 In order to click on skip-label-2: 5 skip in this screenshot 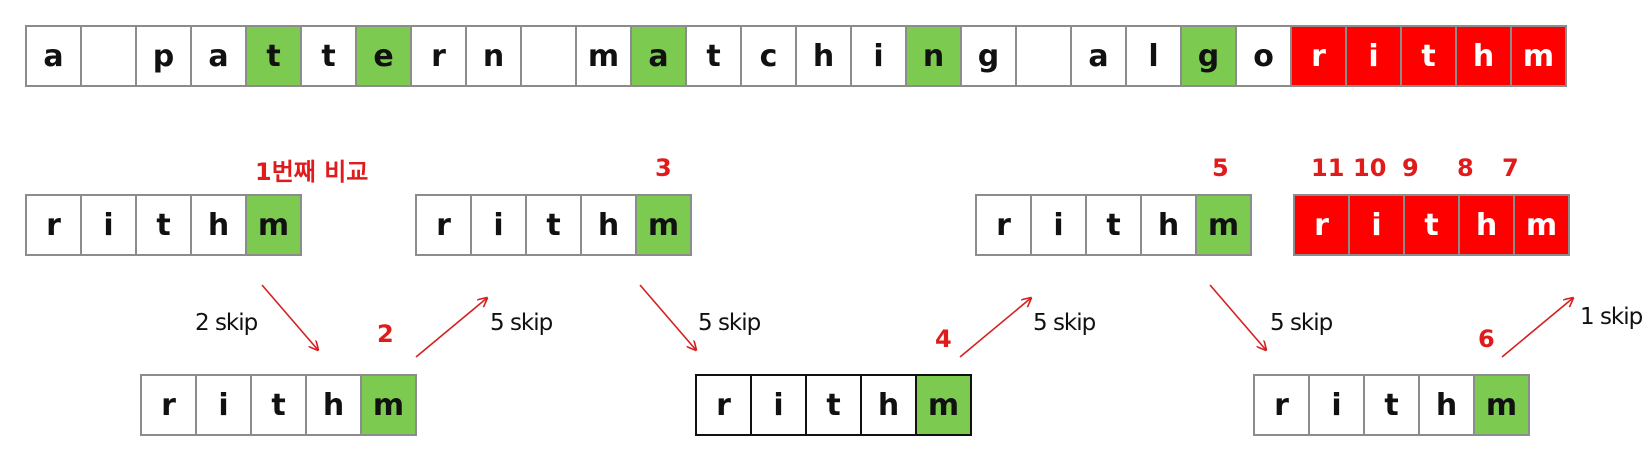, I will do `click(521, 323)`.